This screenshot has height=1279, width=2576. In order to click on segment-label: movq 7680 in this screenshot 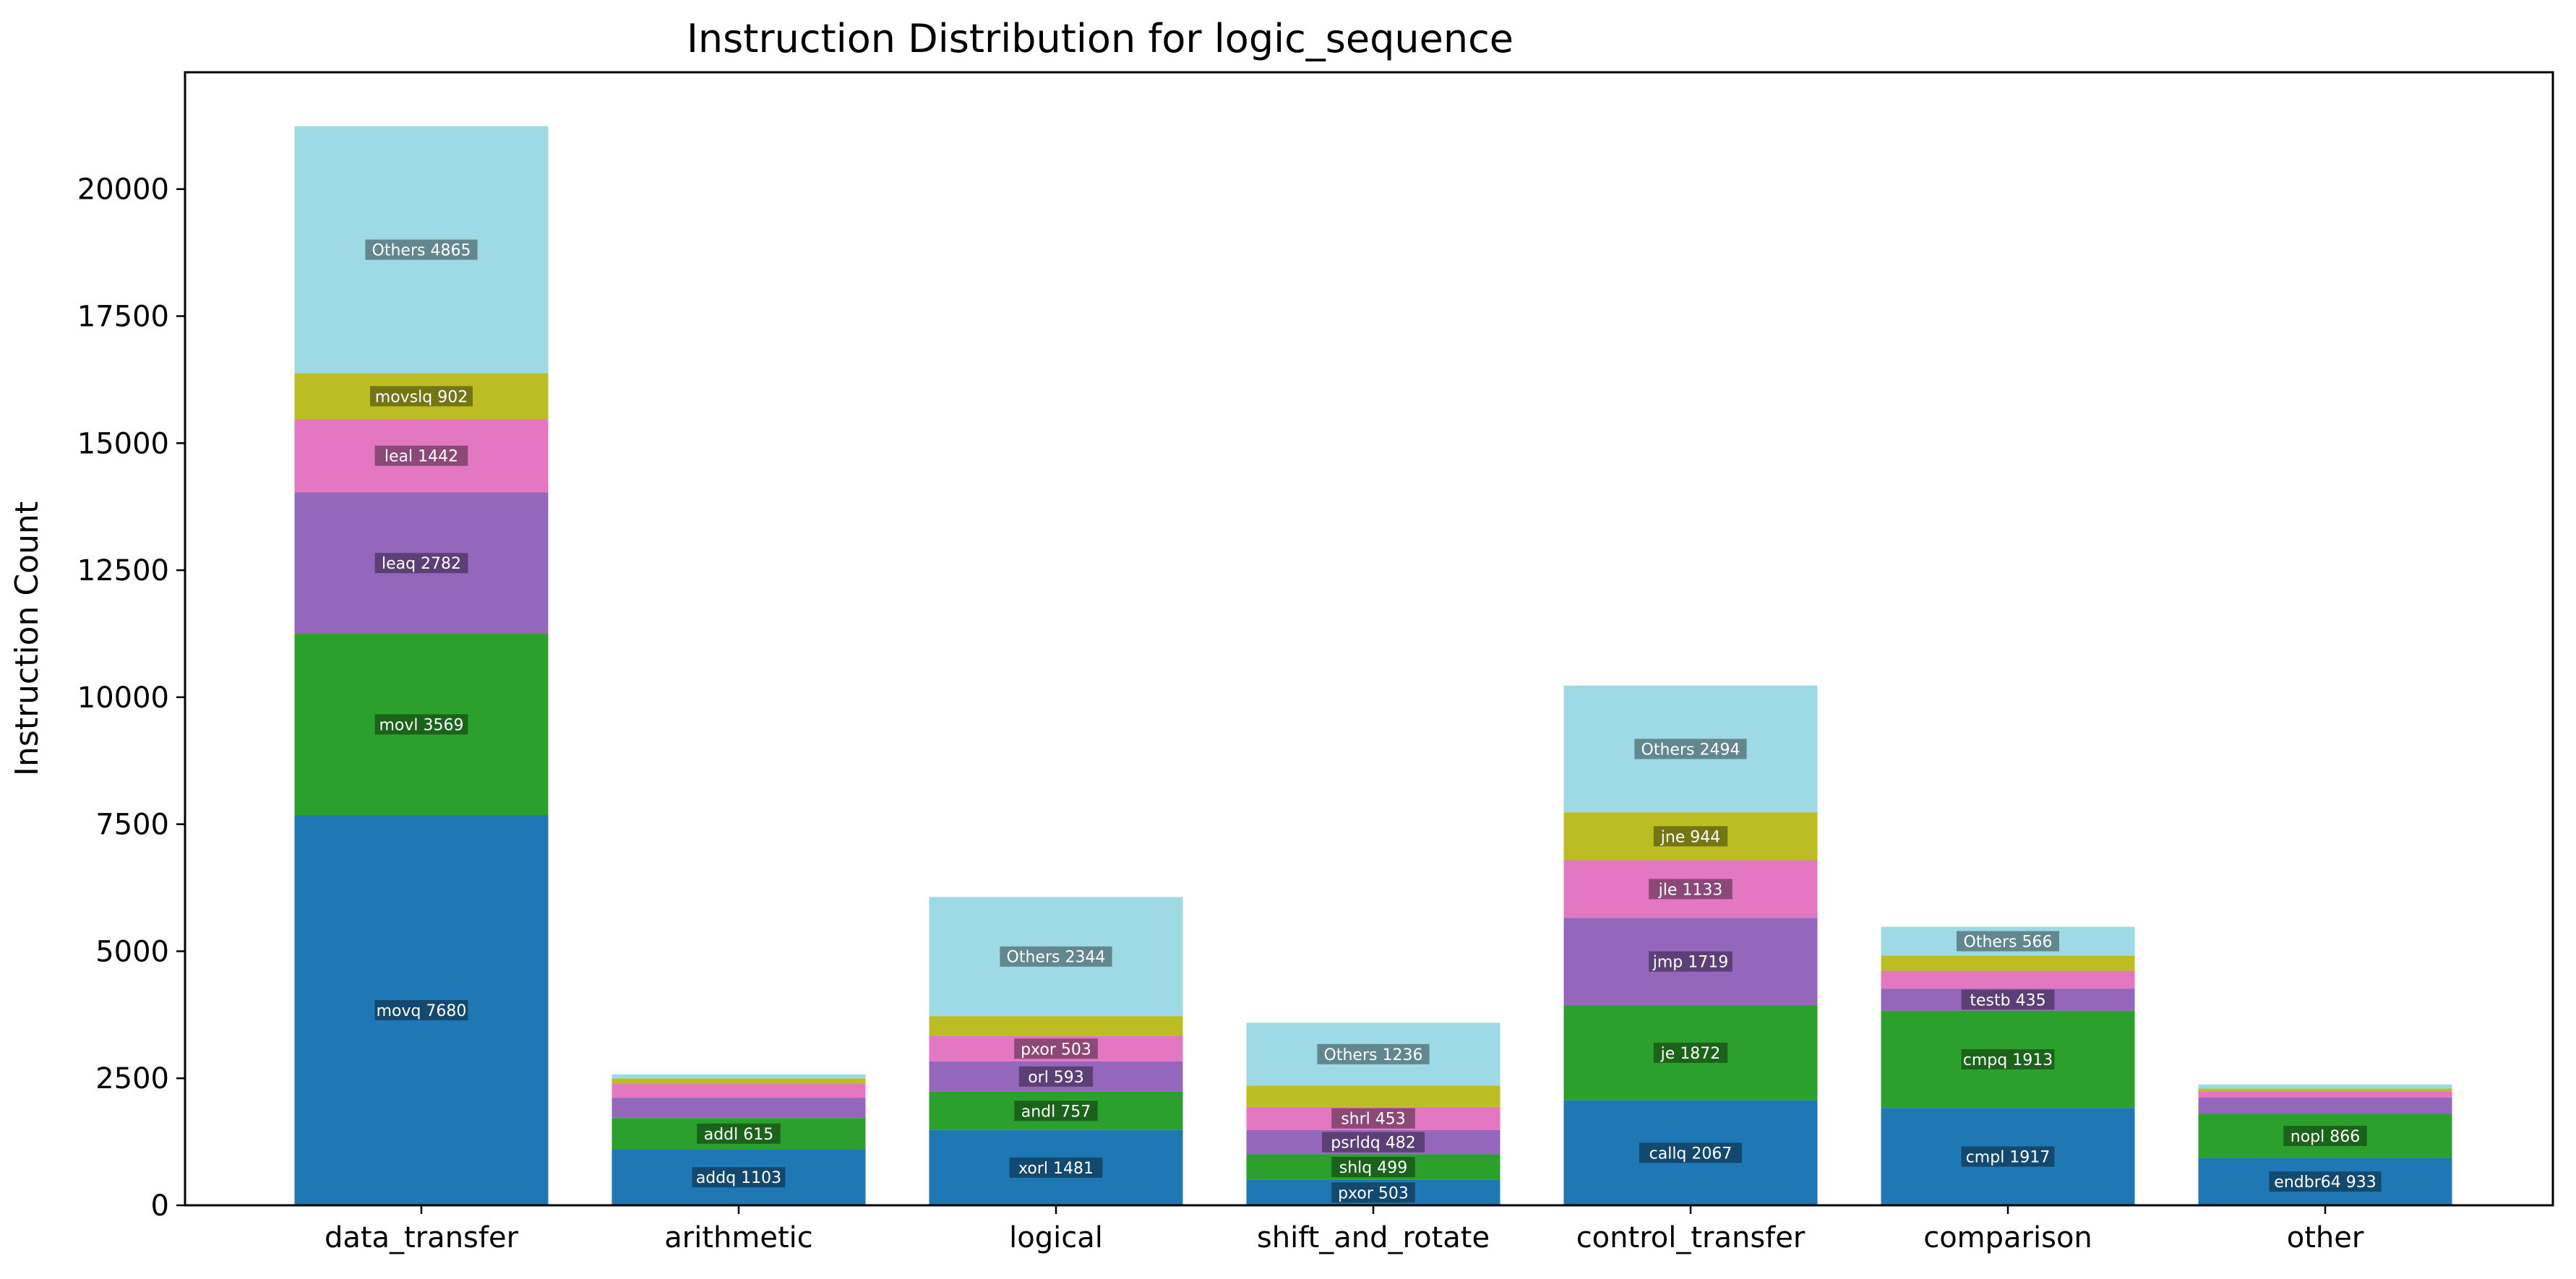, I will do `click(421, 1009)`.